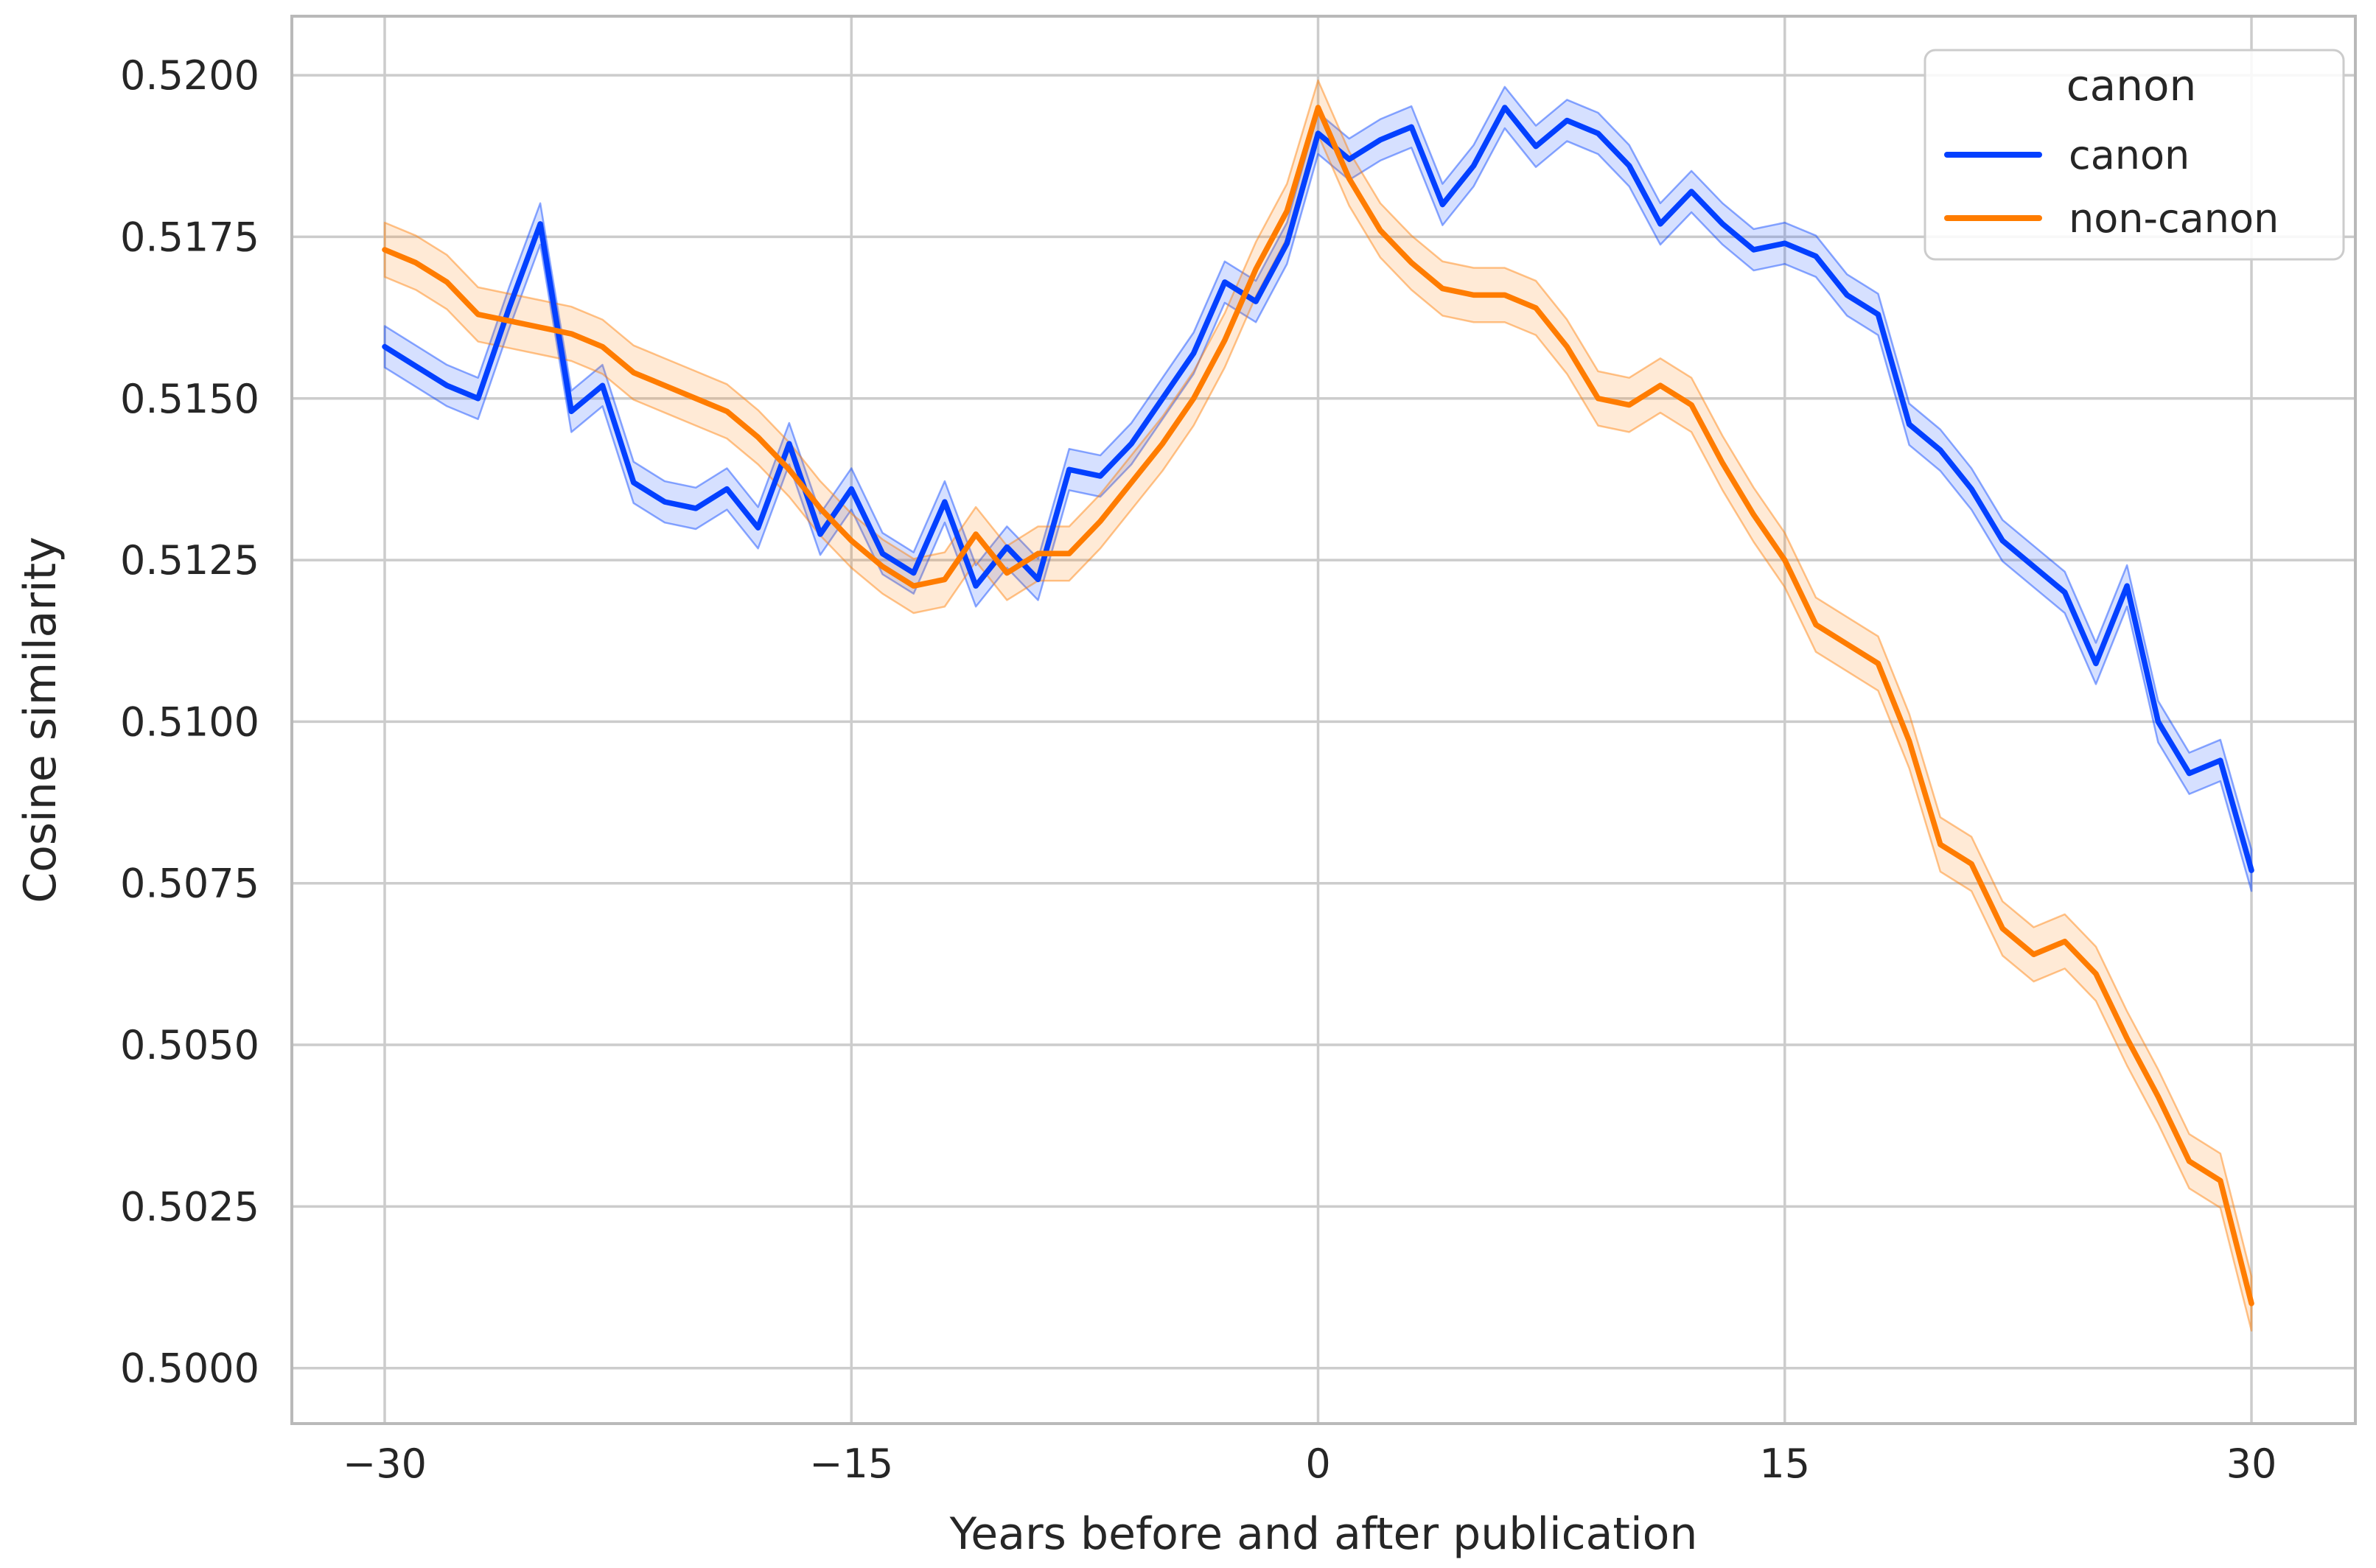  Describe the element at coordinates (189, 1206) in the screenshot. I see `y-tick-label: 0.5025` at that location.